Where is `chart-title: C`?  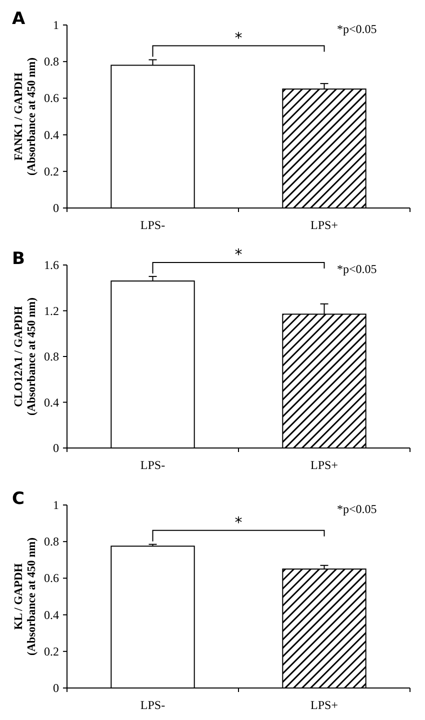
chart-title: C is located at coordinates (18, 499).